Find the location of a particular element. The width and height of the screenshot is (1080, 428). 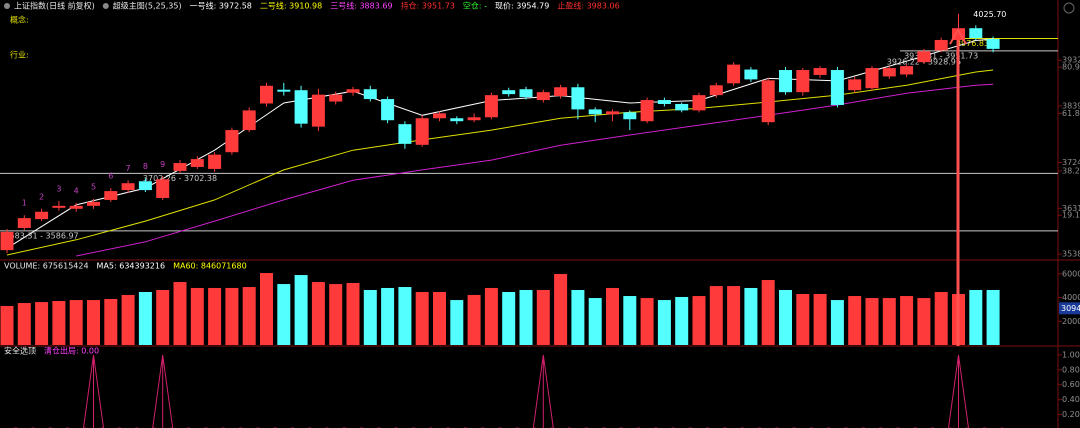

legend-item: 现价: 3954.79 is located at coordinates (522, 6).